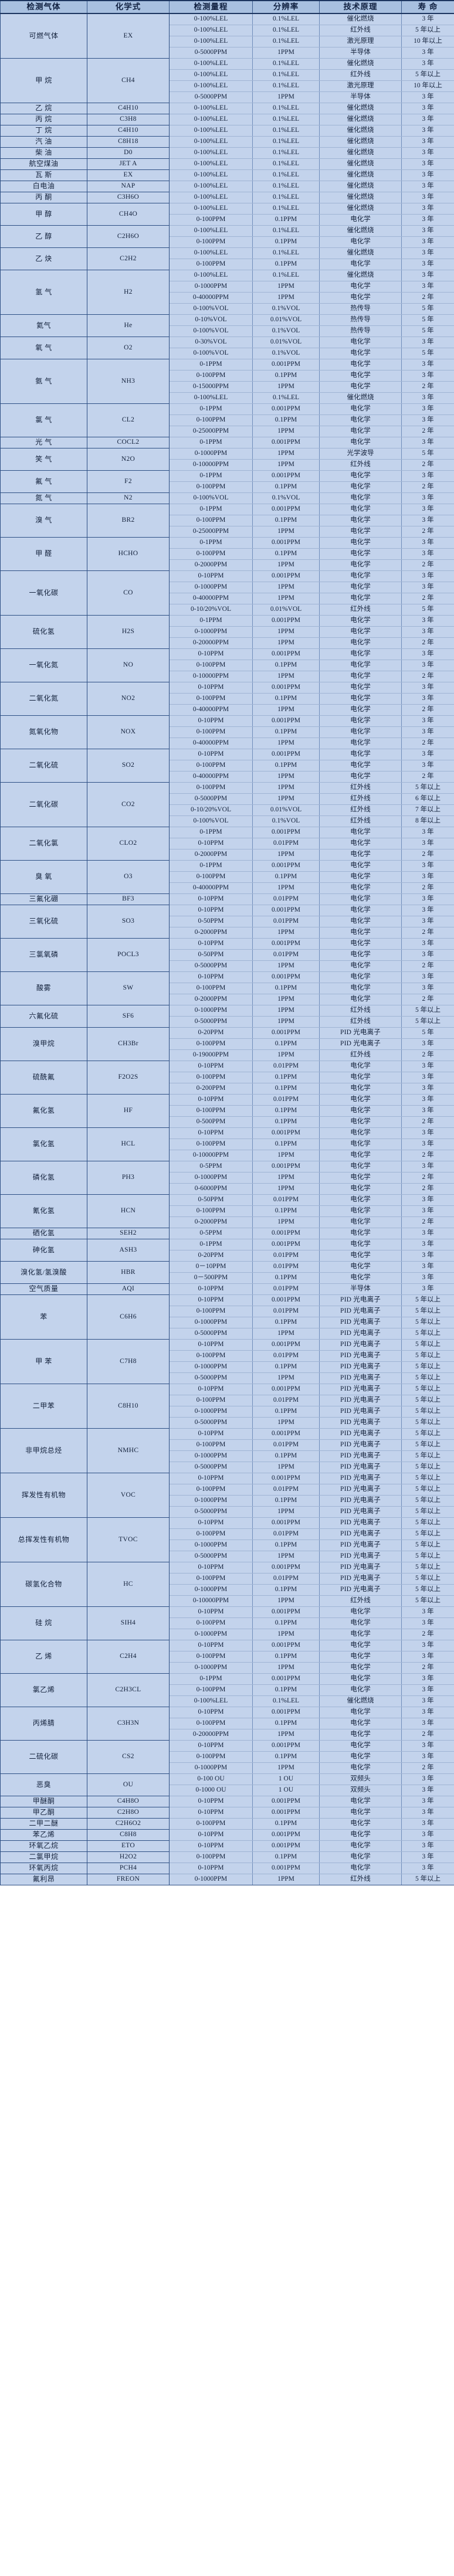  Describe the element at coordinates (227, 821) in the screenshot. I see `table-row: 0-100%VOL 0.1%VOL 红外线 8 年以上` at that location.